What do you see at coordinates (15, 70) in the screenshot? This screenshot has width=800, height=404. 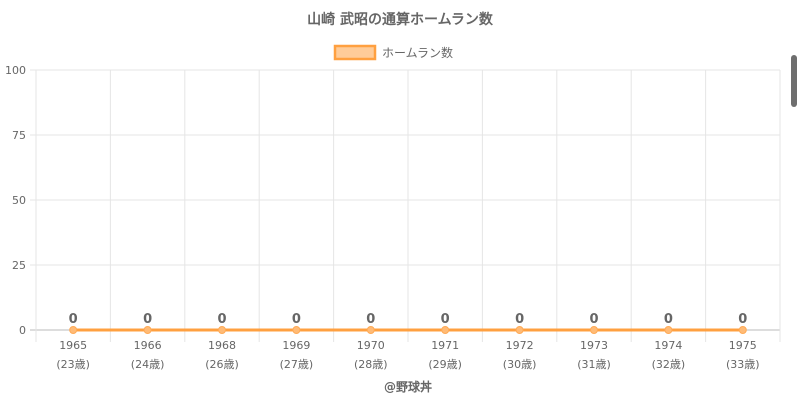 I see `y-tick-label: 100` at bounding box center [15, 70].